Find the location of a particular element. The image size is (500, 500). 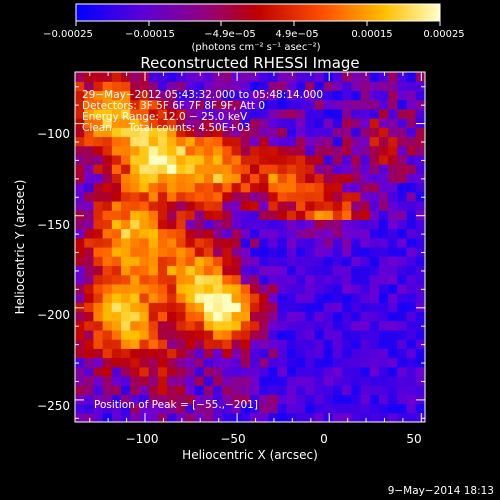

annotation-detectors: Detectors: 3F 5F 6F 7F 8F 9F, Att 0 is located at coordinates (173, 106).